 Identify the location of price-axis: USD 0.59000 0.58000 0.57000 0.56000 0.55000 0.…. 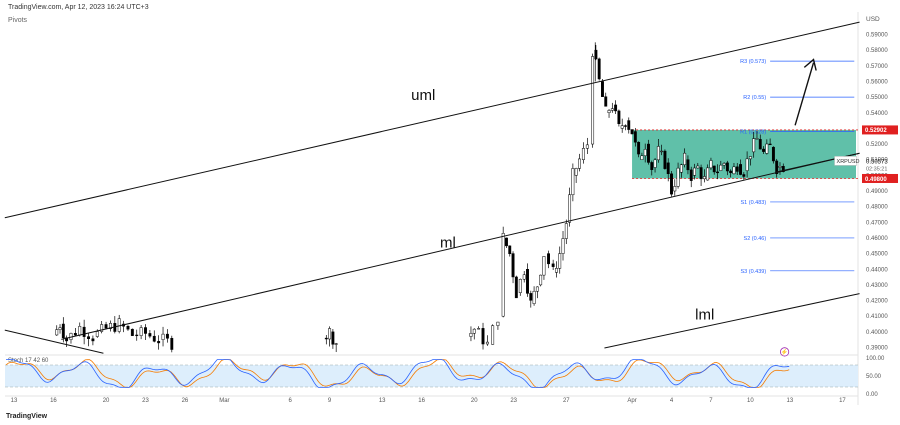
(866, 184).